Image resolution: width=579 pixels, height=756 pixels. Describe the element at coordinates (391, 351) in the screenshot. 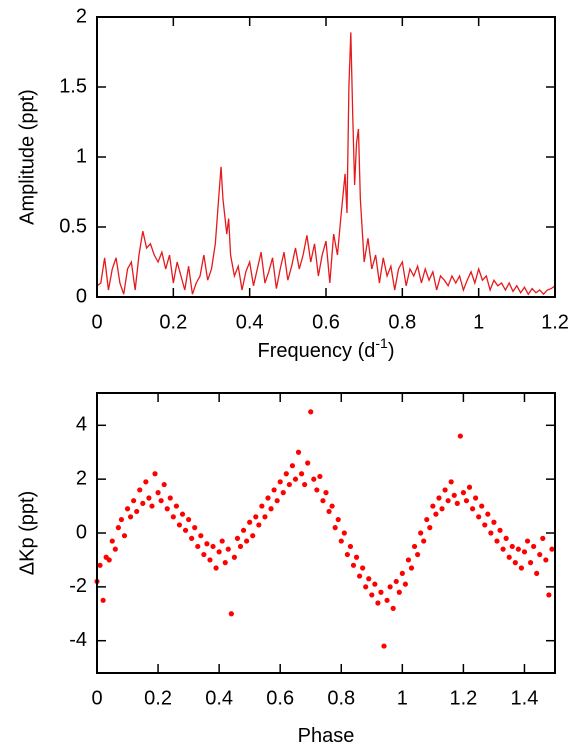

I see `x-axis-label-part: )` at that location.